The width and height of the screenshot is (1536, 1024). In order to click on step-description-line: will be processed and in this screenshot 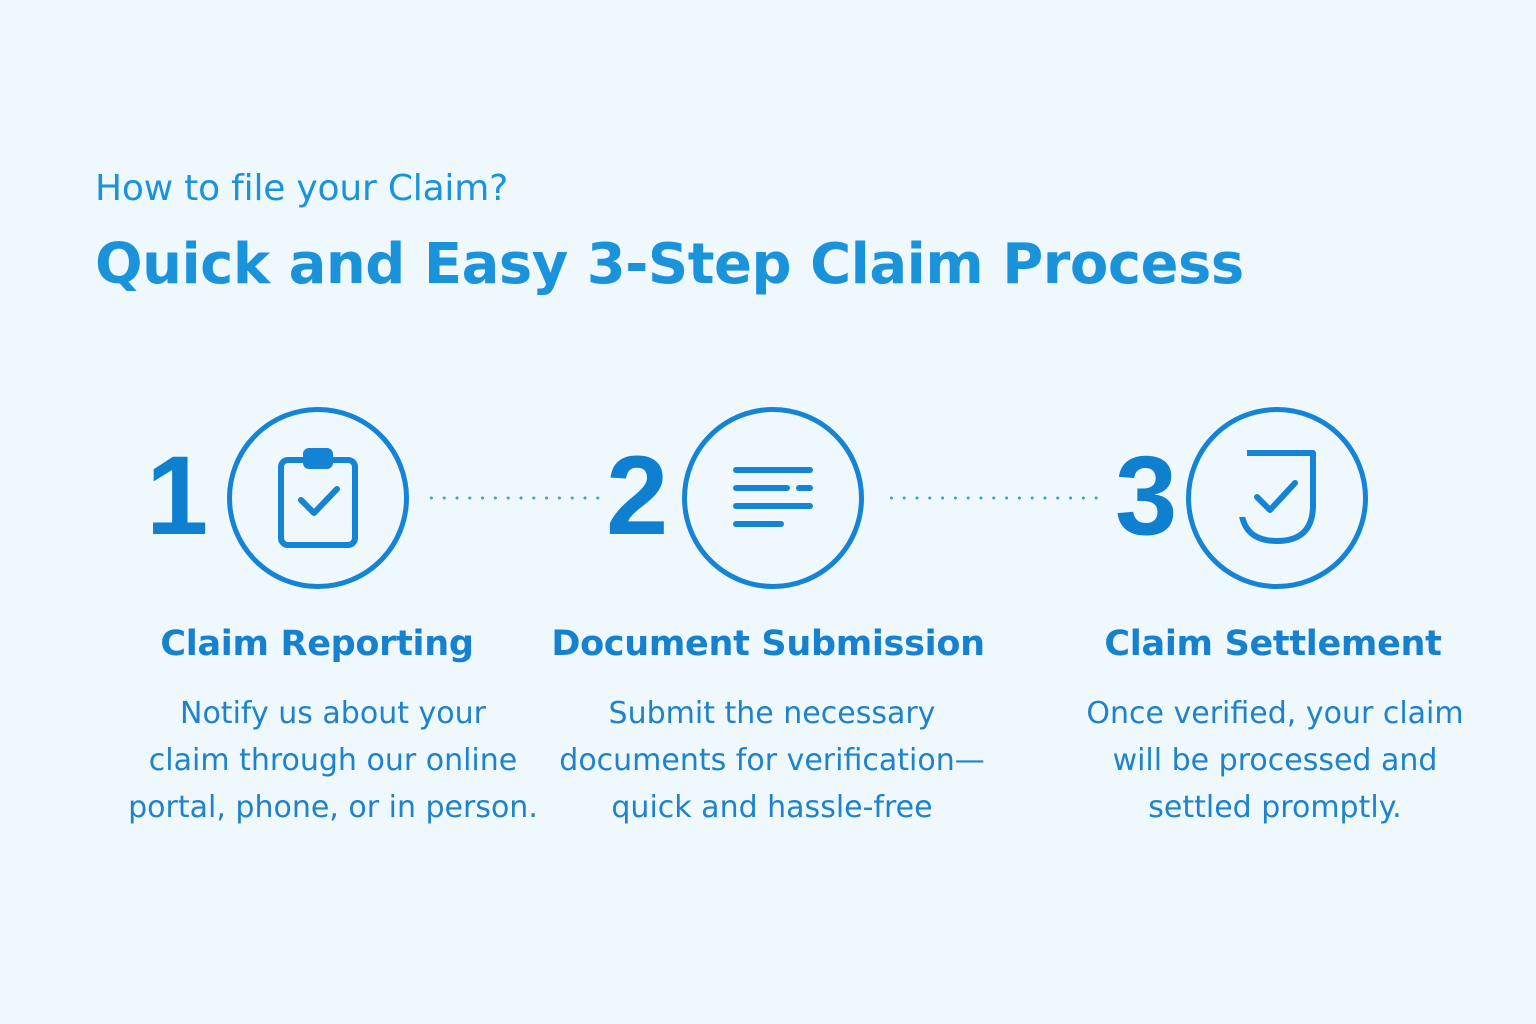, I will do `click(1275, 760)`.